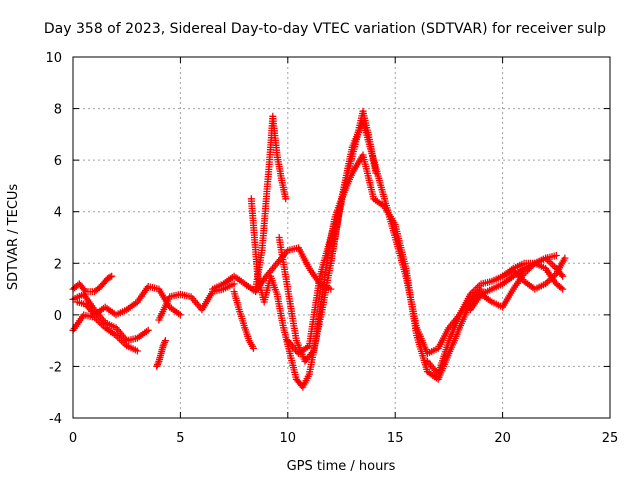 This screenshot has width=640, height=480. What do you see at coordinates (53, 58) in the screenshot?
I see `y-tick-label: 10` at bounding box center [53, 58].